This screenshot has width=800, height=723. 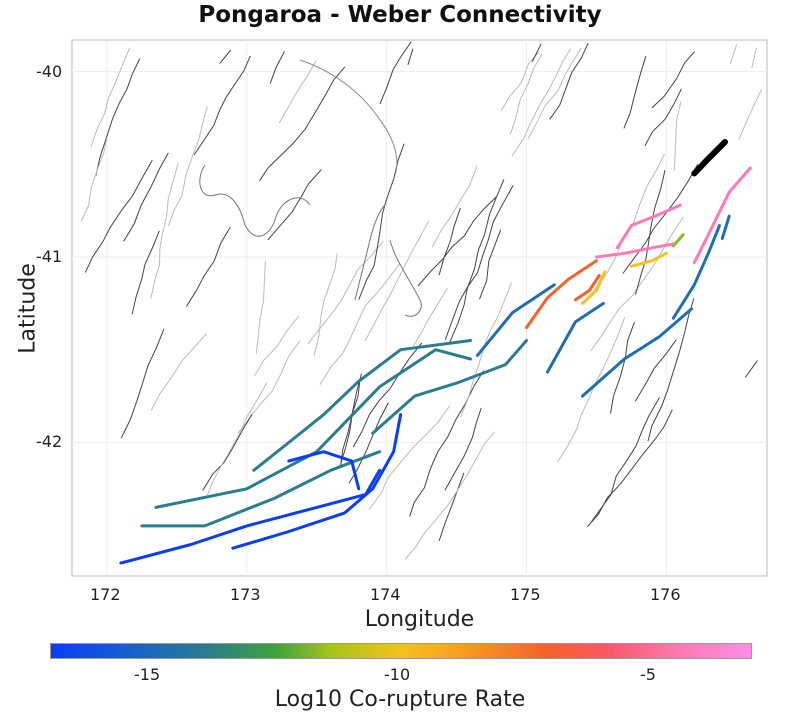 What do you see at coordinates (525, 594) in the screenshot?
I see `x-tick-175: 175` at bounding box center [525, 594].